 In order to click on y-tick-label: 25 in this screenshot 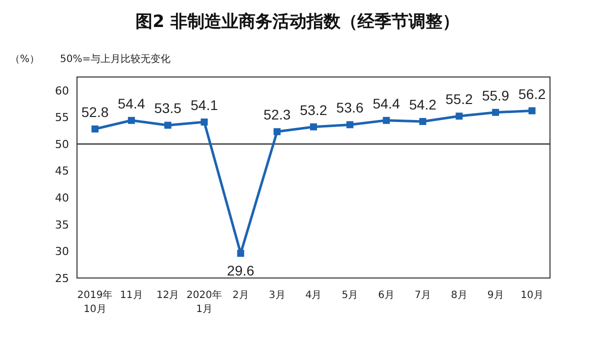, I will do `click(62, 278)`.